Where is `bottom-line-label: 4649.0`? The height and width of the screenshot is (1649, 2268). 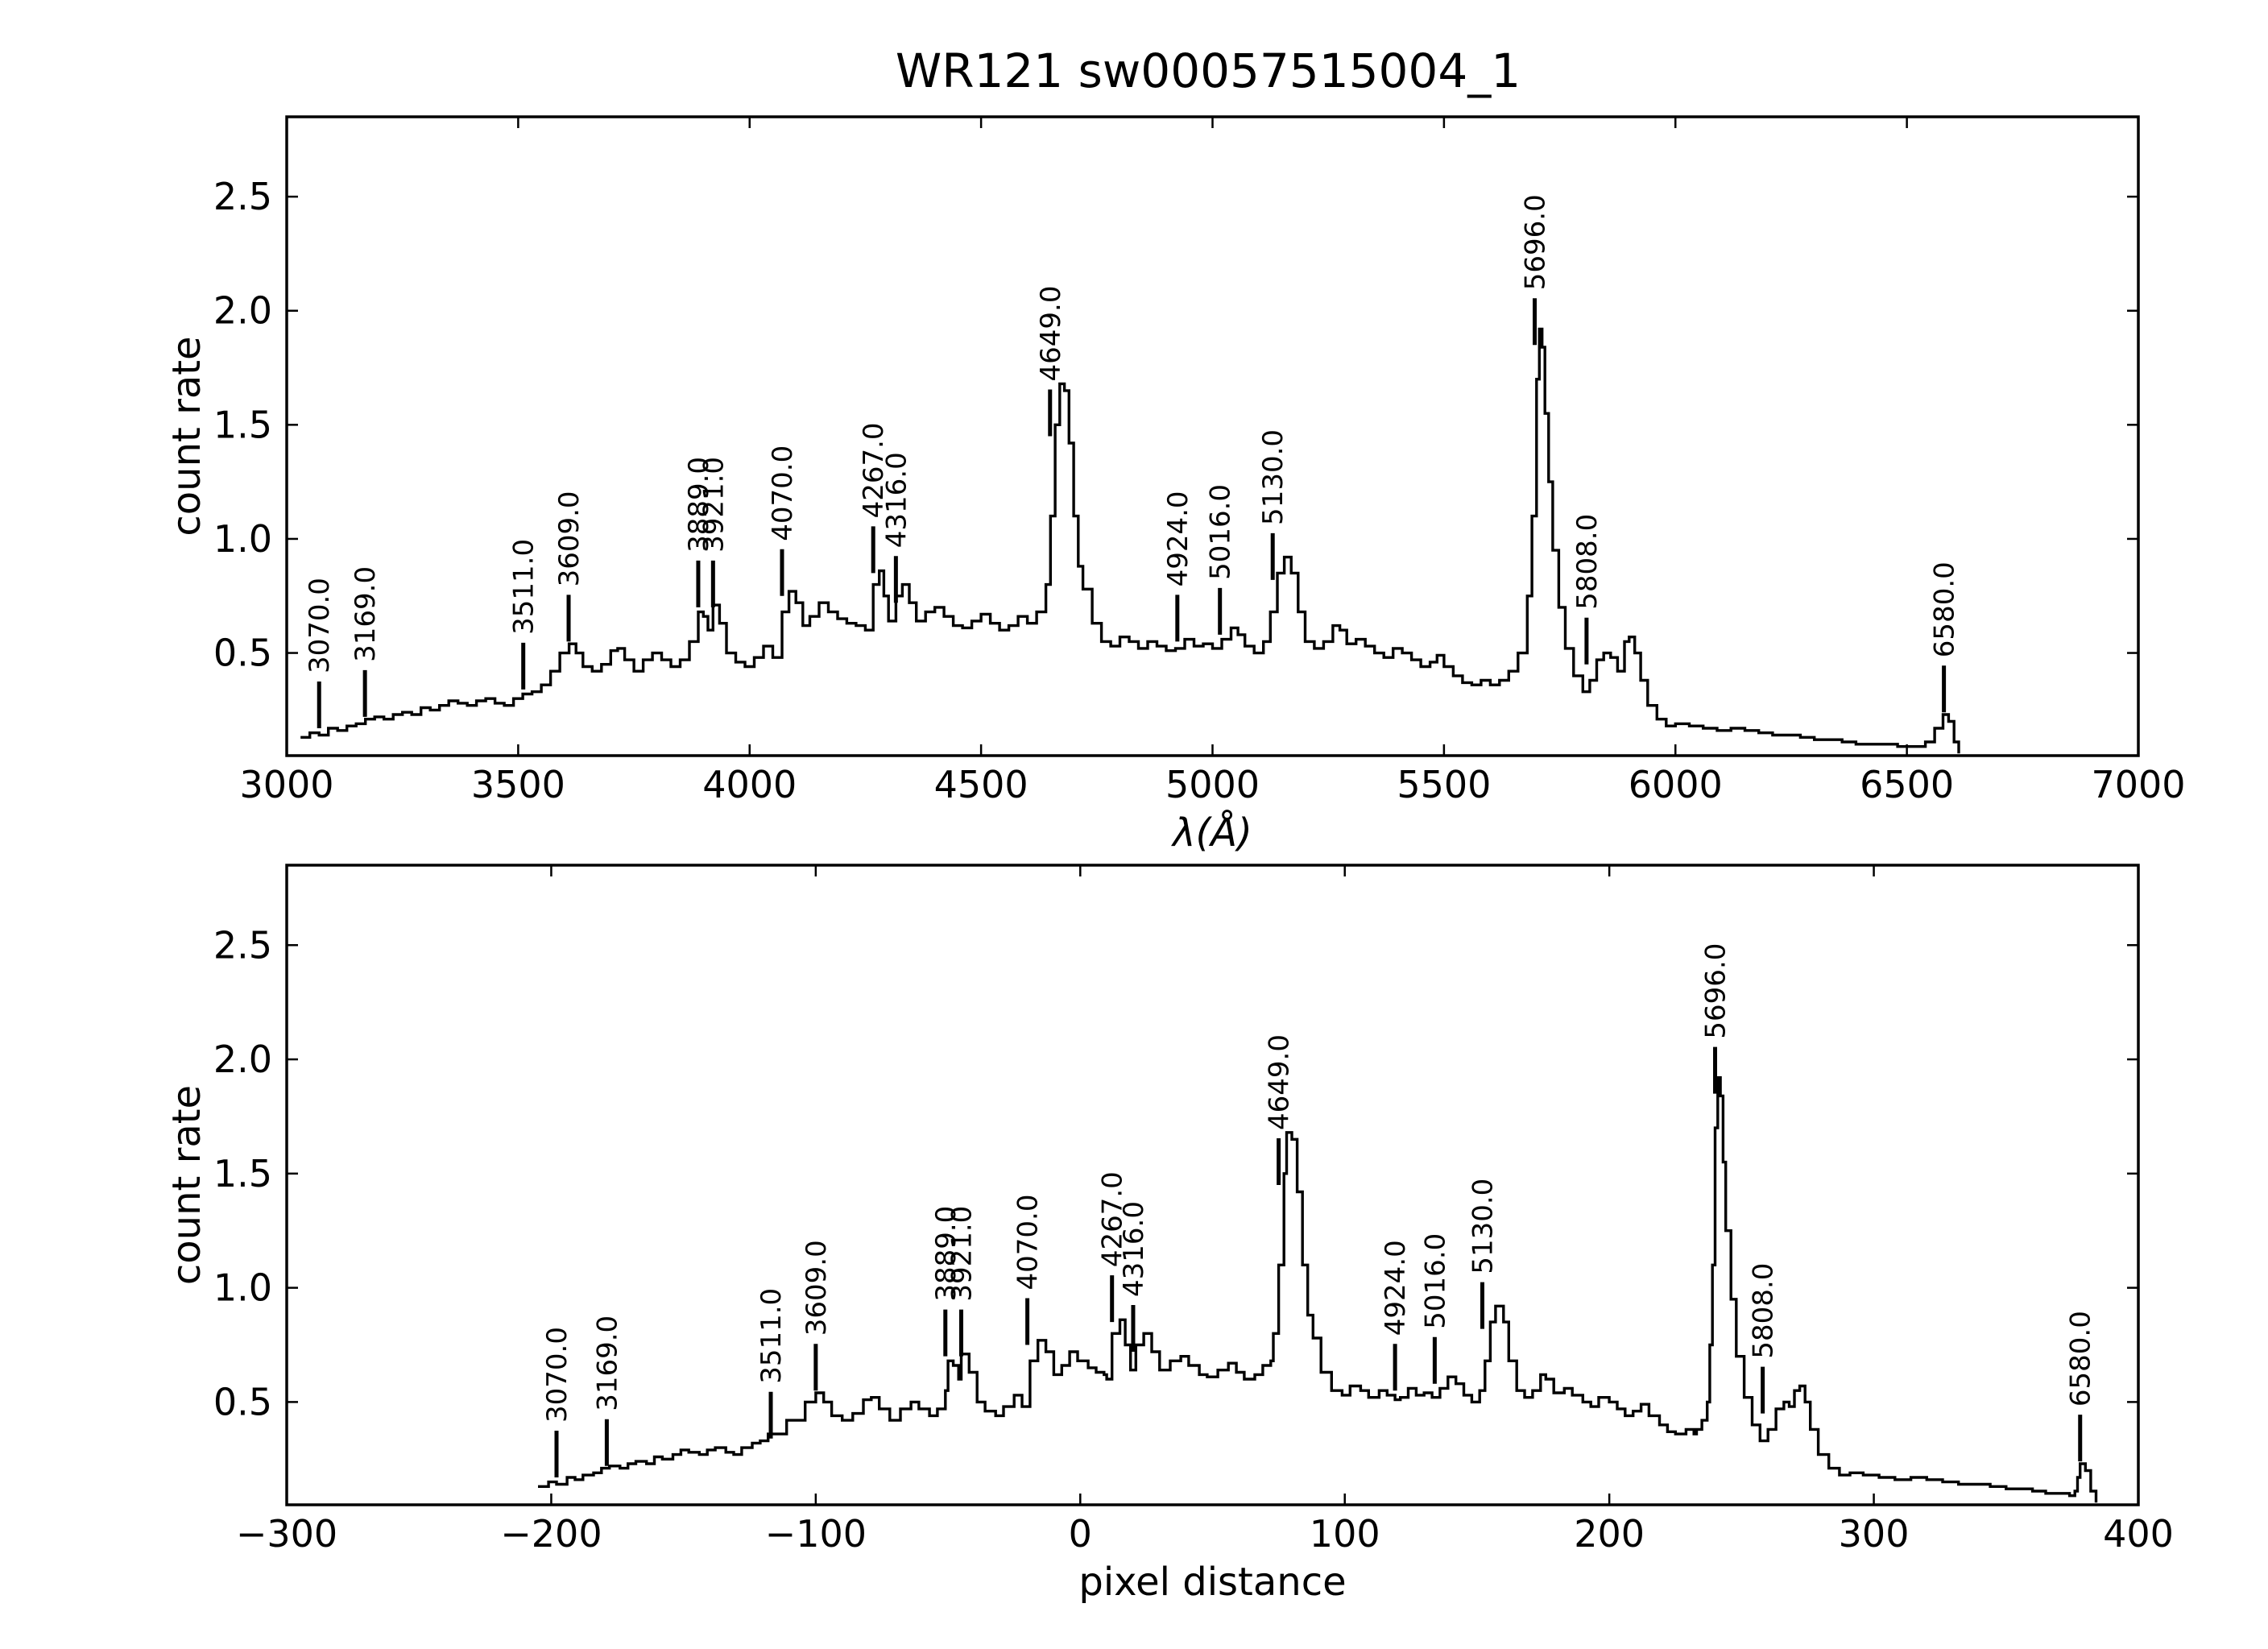
bottom-line-label: 4649.0 is located at coordinates (1280, 1082).